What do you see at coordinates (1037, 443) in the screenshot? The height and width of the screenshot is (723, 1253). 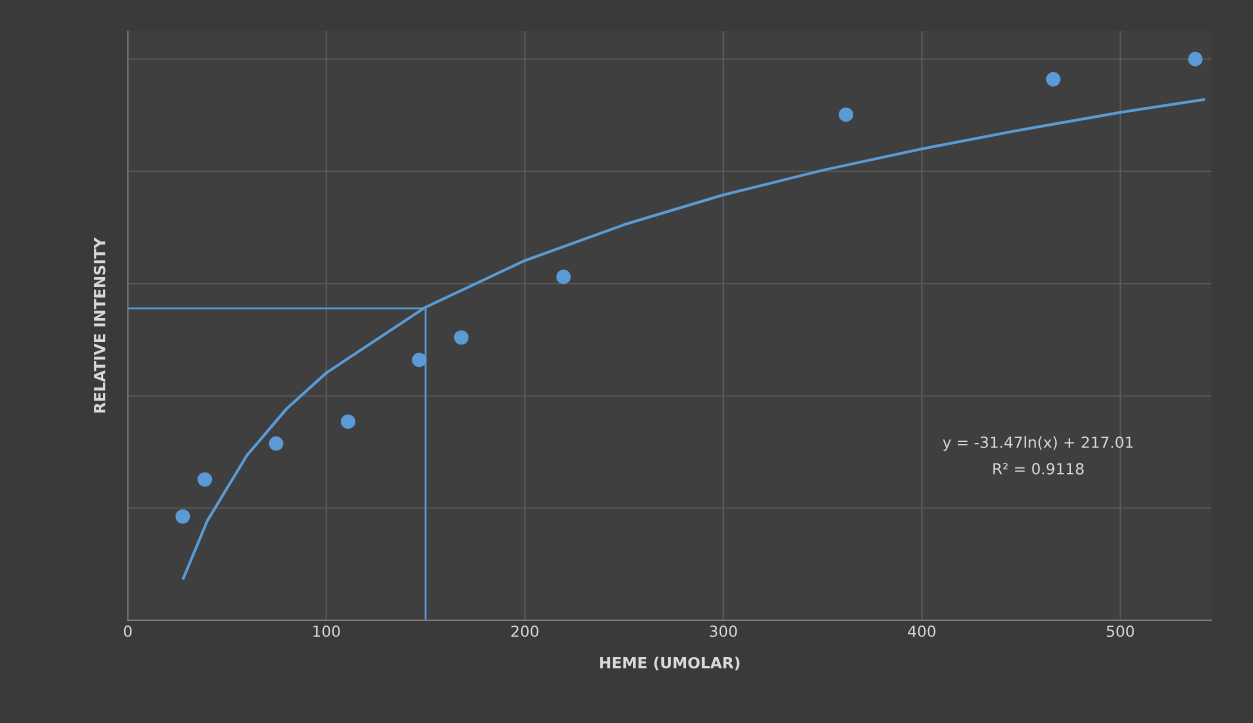 I see `annotation: y = -31.47ln(x) + 217.01` at bounding box center [1037, 443].